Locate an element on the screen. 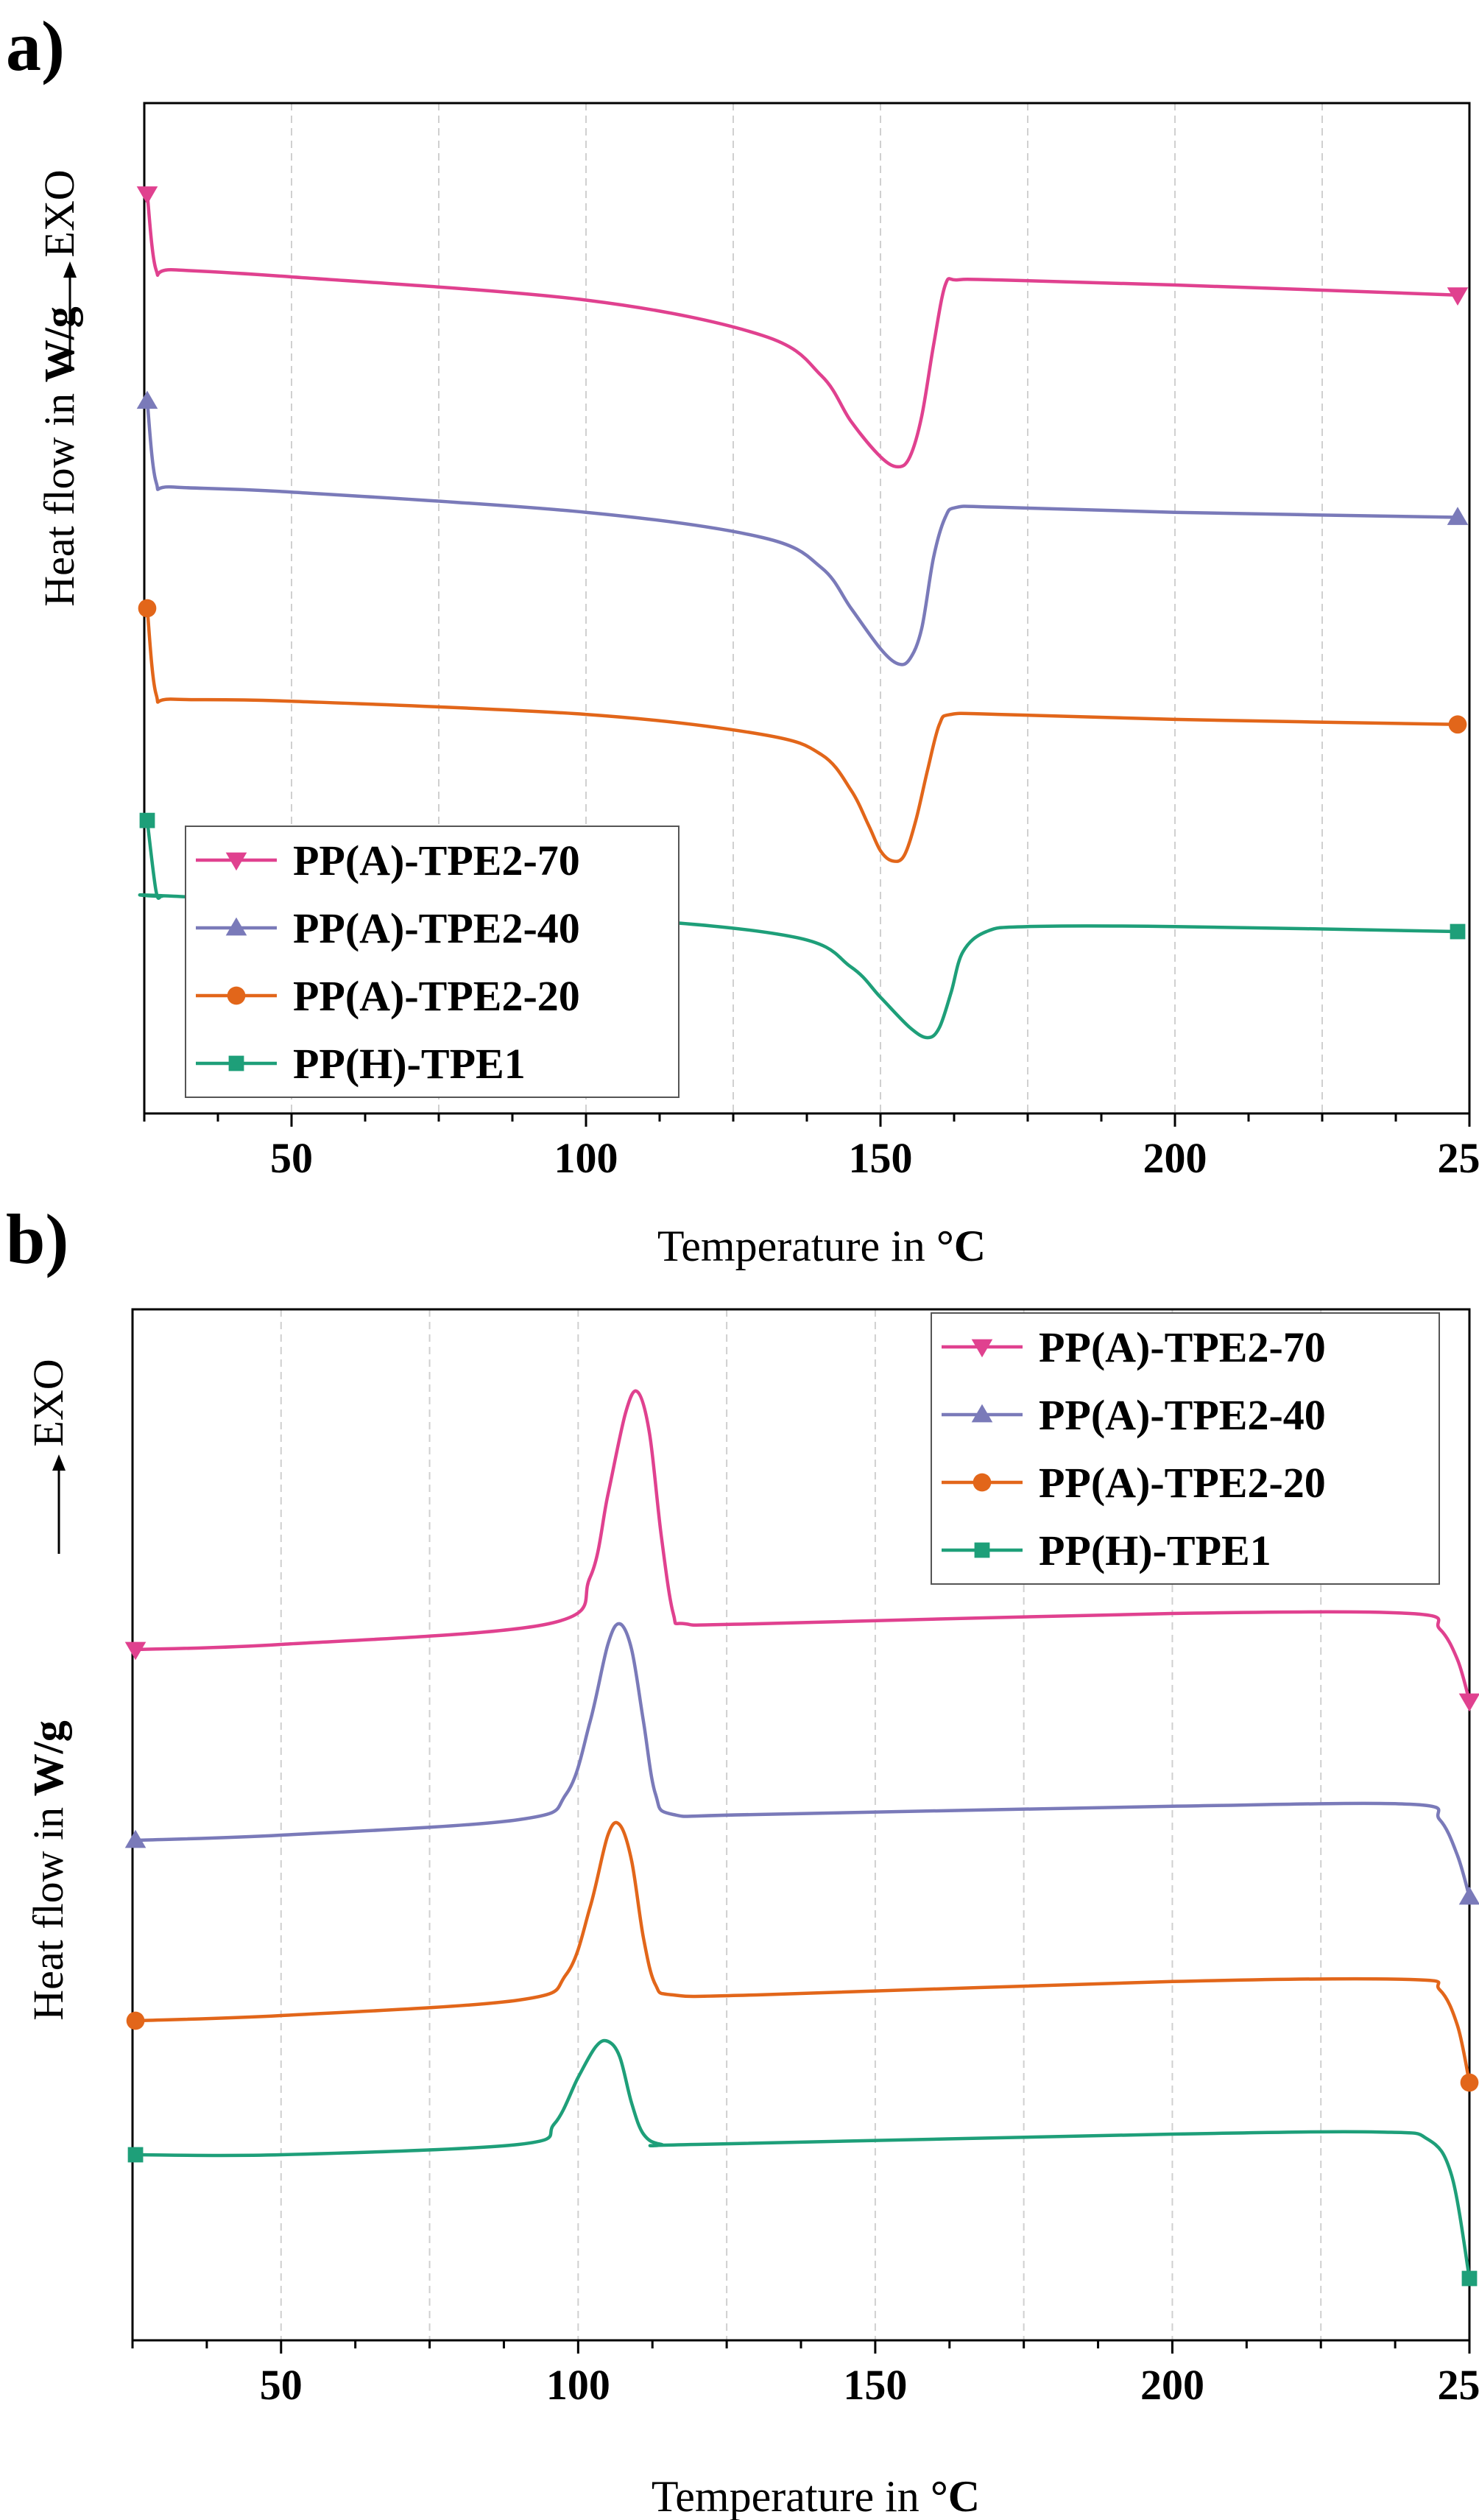  panel-label: a) is located at coordinates (35, 46).